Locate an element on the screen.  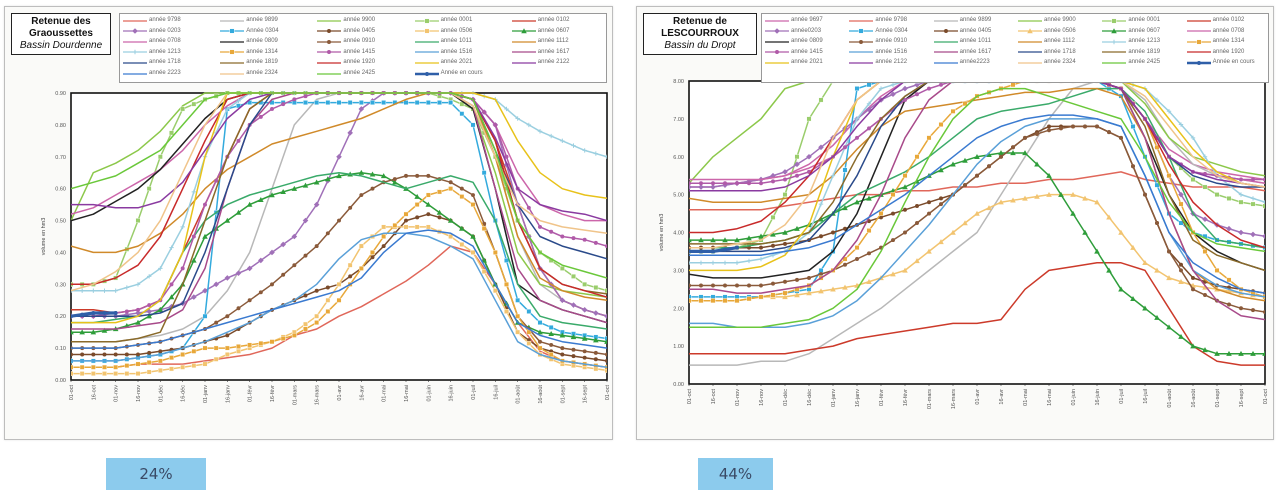
x-tick-label: 01-déc is located at coordinates (161, 393).